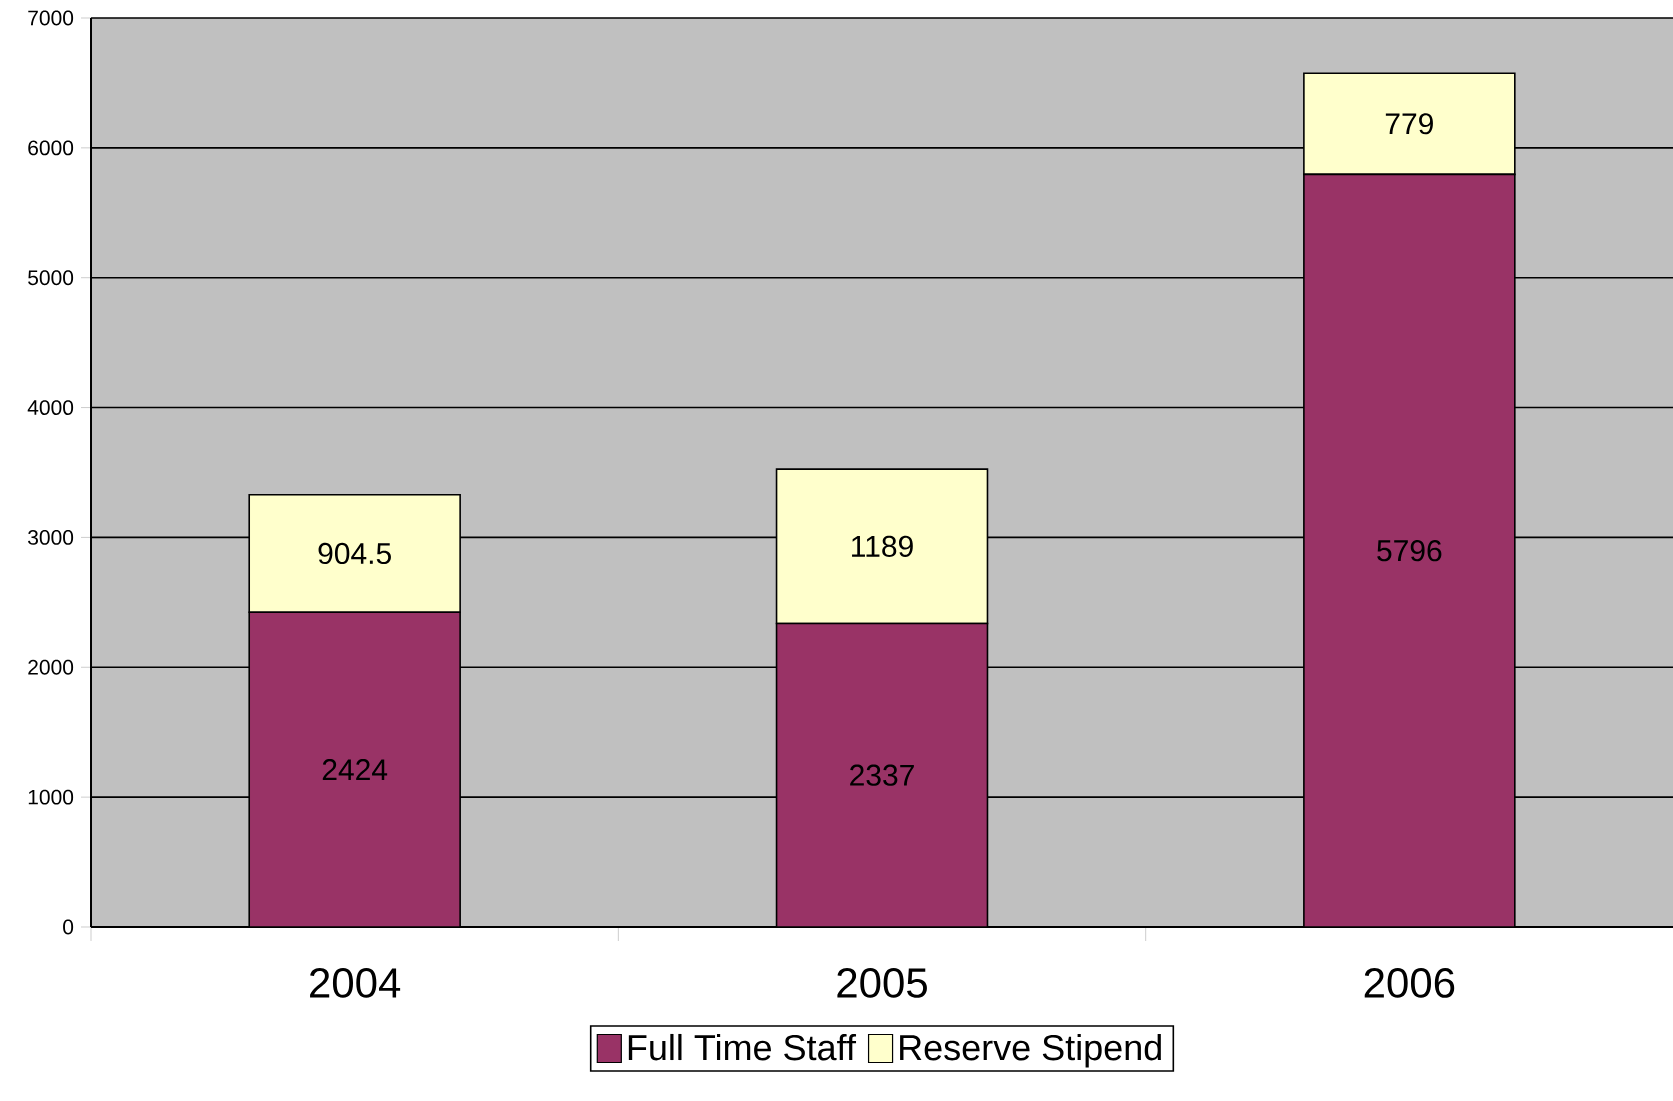 The height and width of the screenshot is (1101, 1673). I want to click on x-tick-label: 2005, so click(882, 983).